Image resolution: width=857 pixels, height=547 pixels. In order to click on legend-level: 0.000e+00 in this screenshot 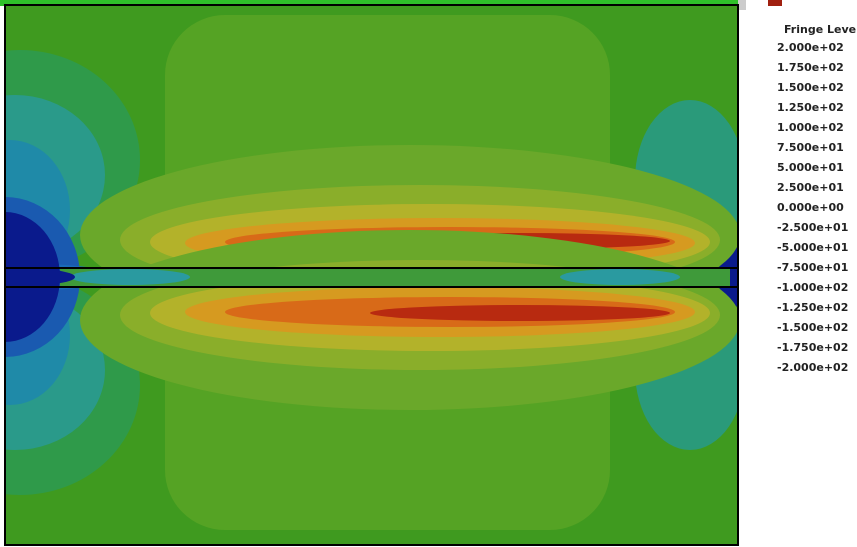, I will do `click(810, 207)`.